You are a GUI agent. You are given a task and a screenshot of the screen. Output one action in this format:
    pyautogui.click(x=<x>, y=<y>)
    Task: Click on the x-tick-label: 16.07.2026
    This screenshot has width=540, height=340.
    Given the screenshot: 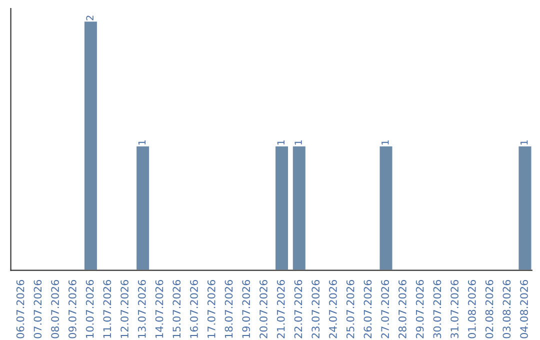 What is the action you would take?
    pyautogui.click(x=194, y=309)
    